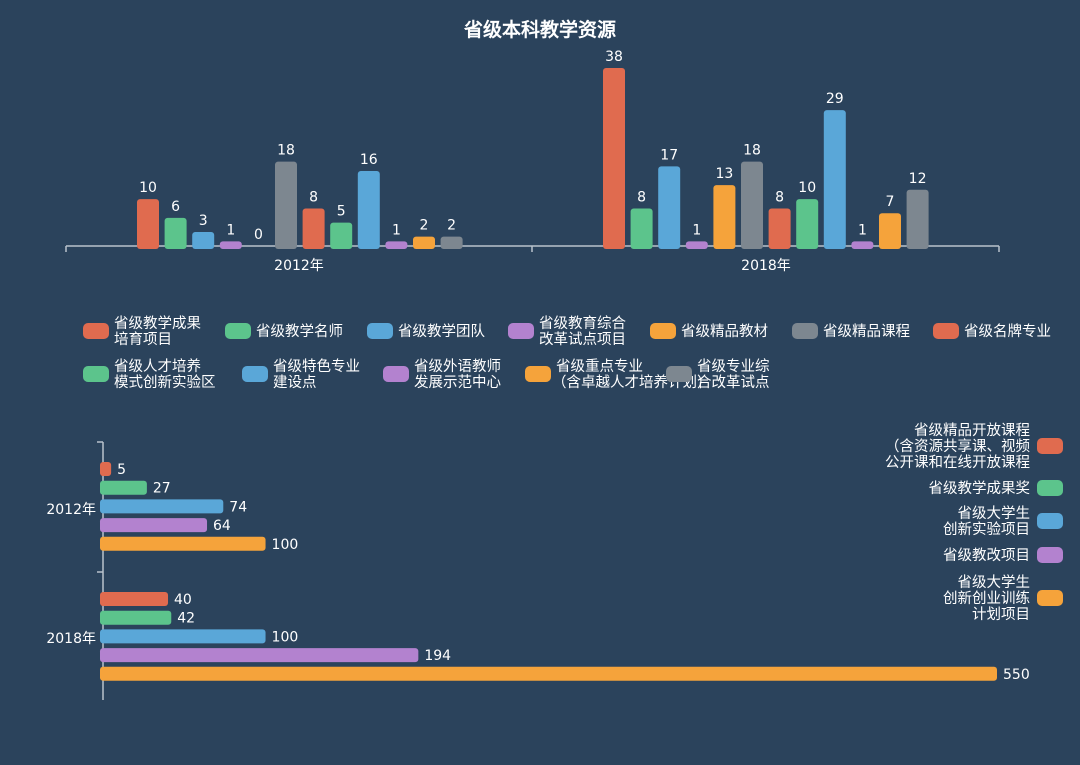  What do you see at coordinates (890, 202) in the screenshot?
I see `data-label: 7` at bounding box center [890, 202].